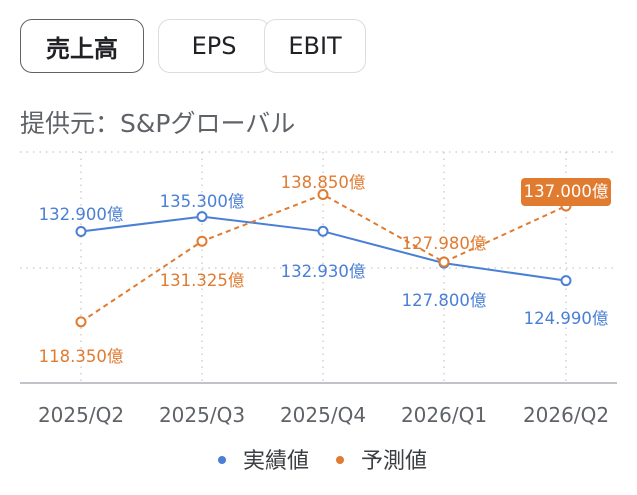 Image resolution: width=637 pixels, height=495 pixels. I want to click on tab-revenue: 売上高, so click(82, 46).